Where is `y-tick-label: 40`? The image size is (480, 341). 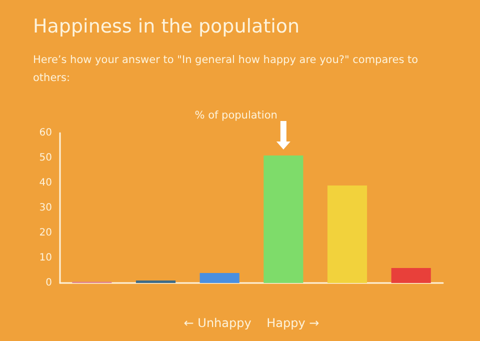
y-tick-label: 40 is located at coordinates (45, 183).